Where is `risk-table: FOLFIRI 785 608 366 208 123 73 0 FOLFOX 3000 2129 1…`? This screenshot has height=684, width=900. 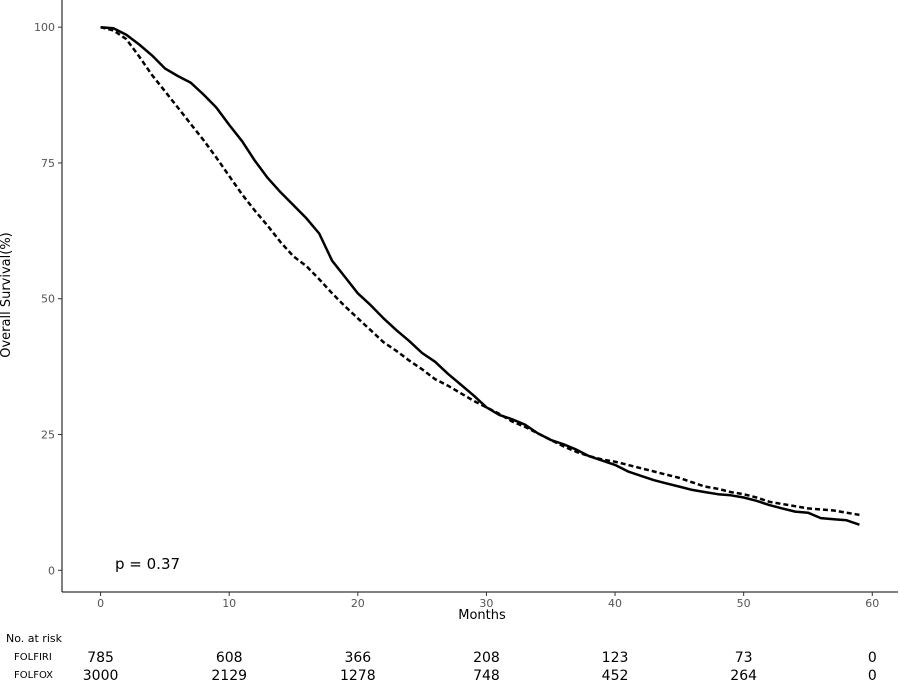 risk-table: FOLFIRI 785 608 366 208 123 73 0 FOLFOX 3000 2129 1… is located at coordinates (445, 667).